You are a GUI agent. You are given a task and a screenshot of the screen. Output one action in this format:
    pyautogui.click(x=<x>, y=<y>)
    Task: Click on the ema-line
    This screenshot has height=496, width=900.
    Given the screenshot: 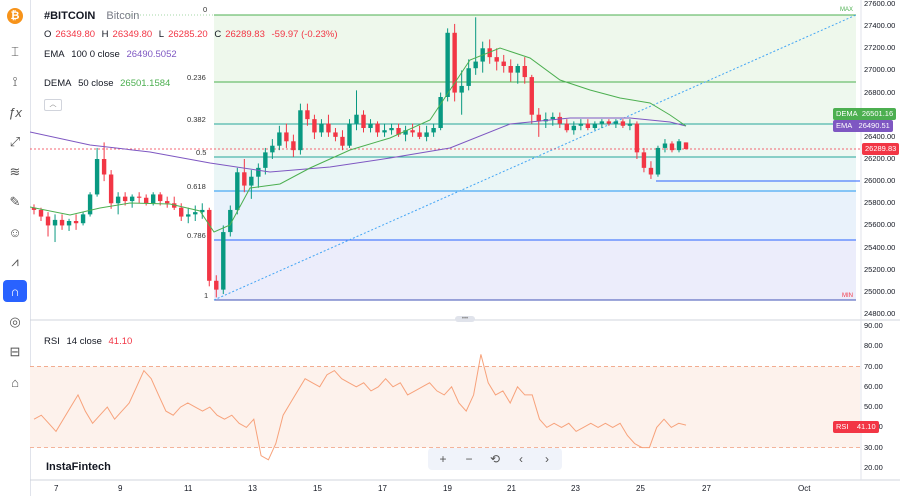 What is the action you would take?
    pyautogui.click(x=358, y=145)
    